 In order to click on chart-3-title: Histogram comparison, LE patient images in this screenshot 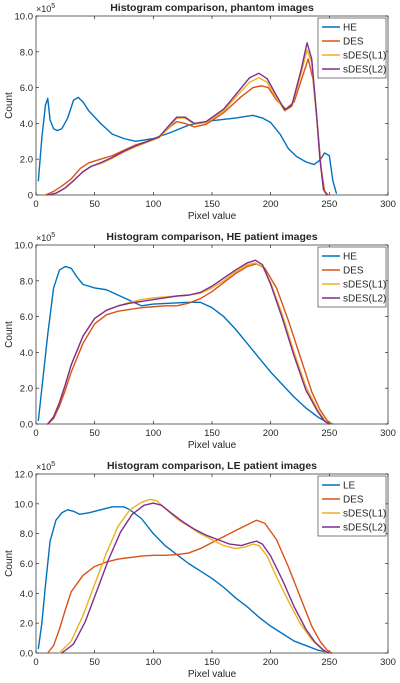, I will do `click(212, 466)`.